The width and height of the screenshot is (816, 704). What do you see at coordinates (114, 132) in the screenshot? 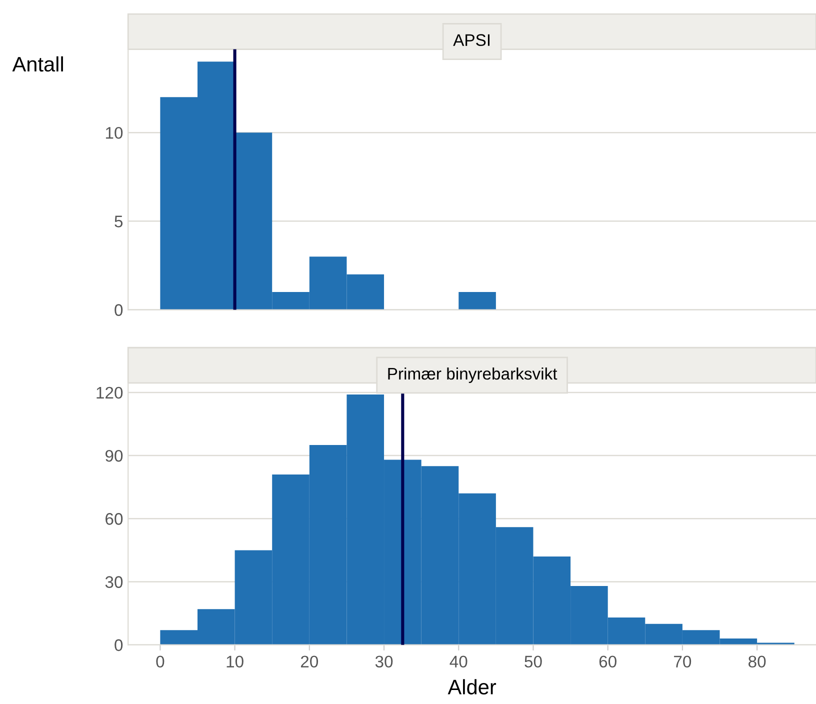
I see `y-tick-label: 10` at bounding box center [114, 132].